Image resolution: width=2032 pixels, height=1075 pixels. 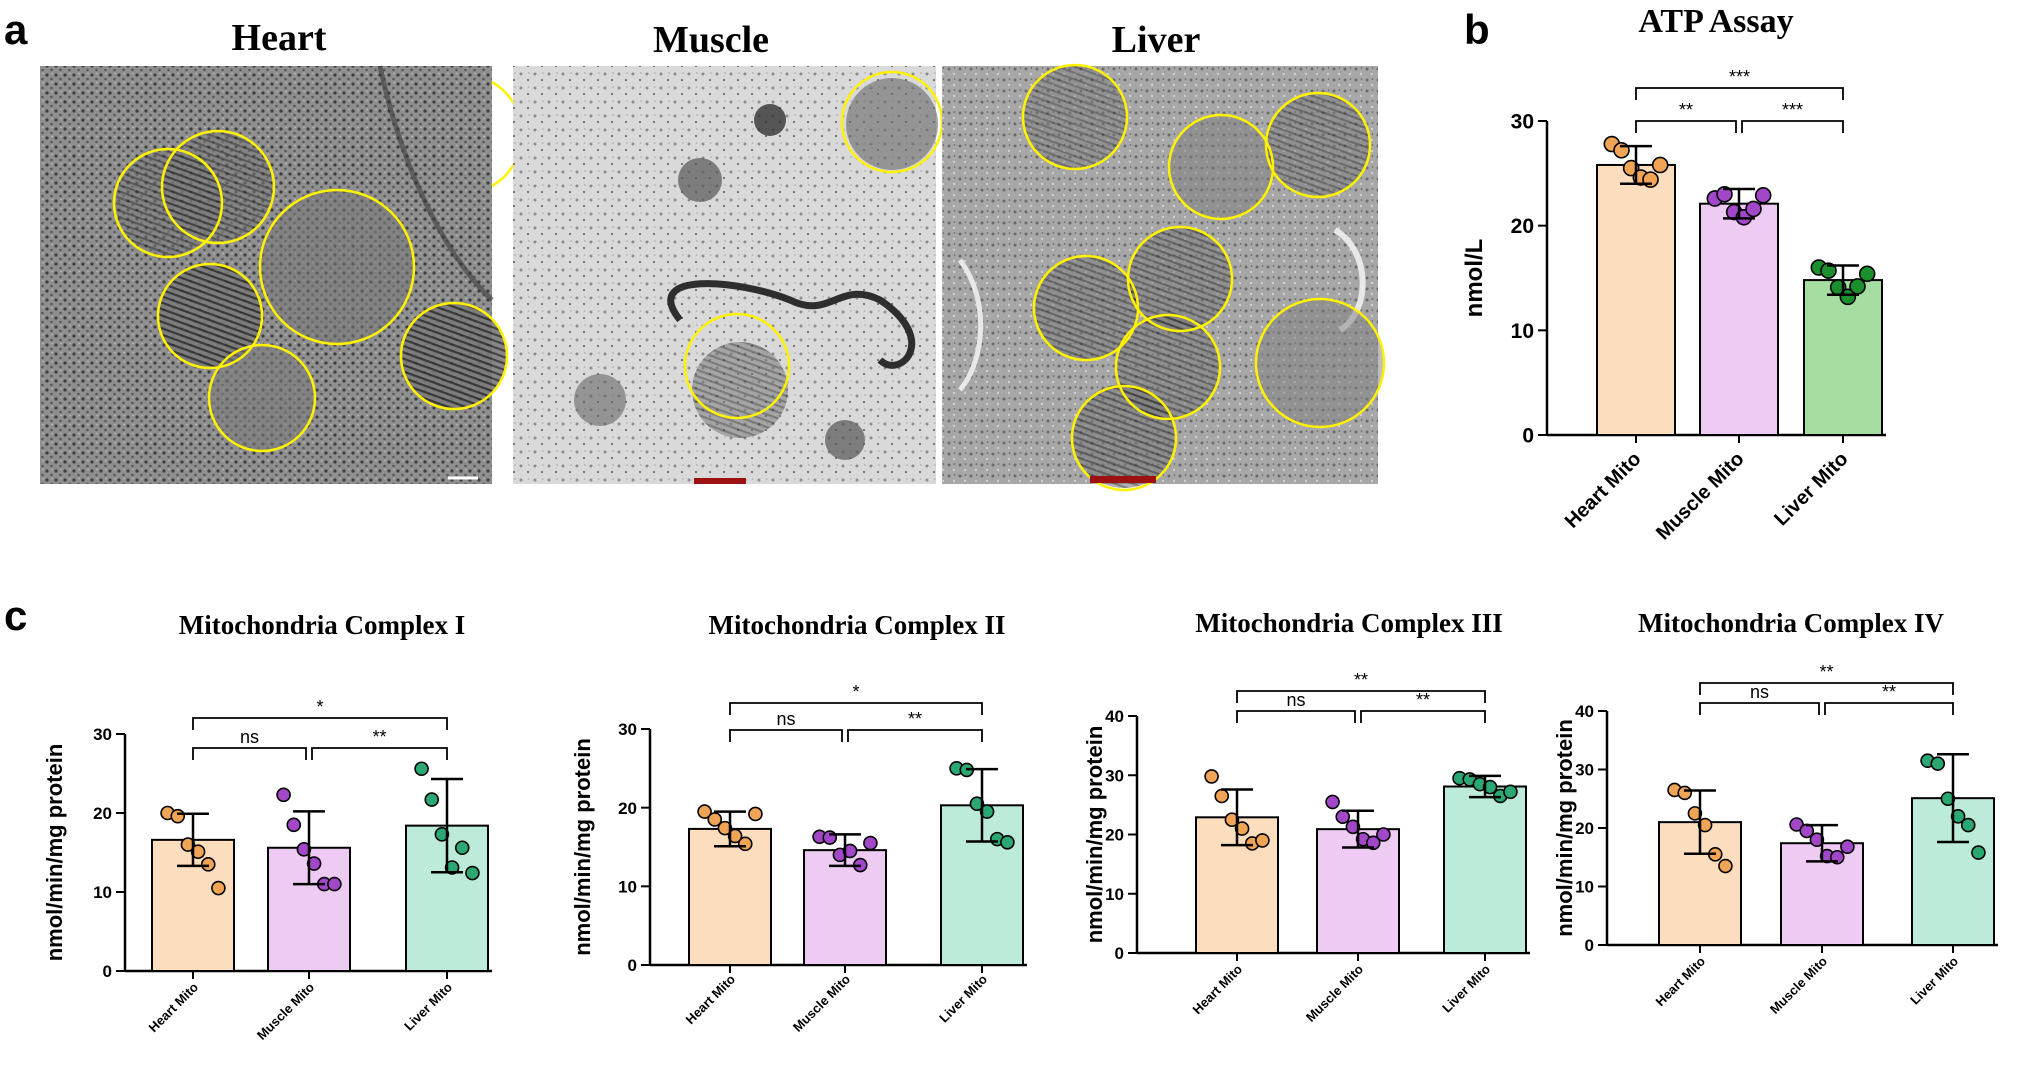 I want to click on chart-title: Mitochondria Complex II, so click(x=857, y=625).